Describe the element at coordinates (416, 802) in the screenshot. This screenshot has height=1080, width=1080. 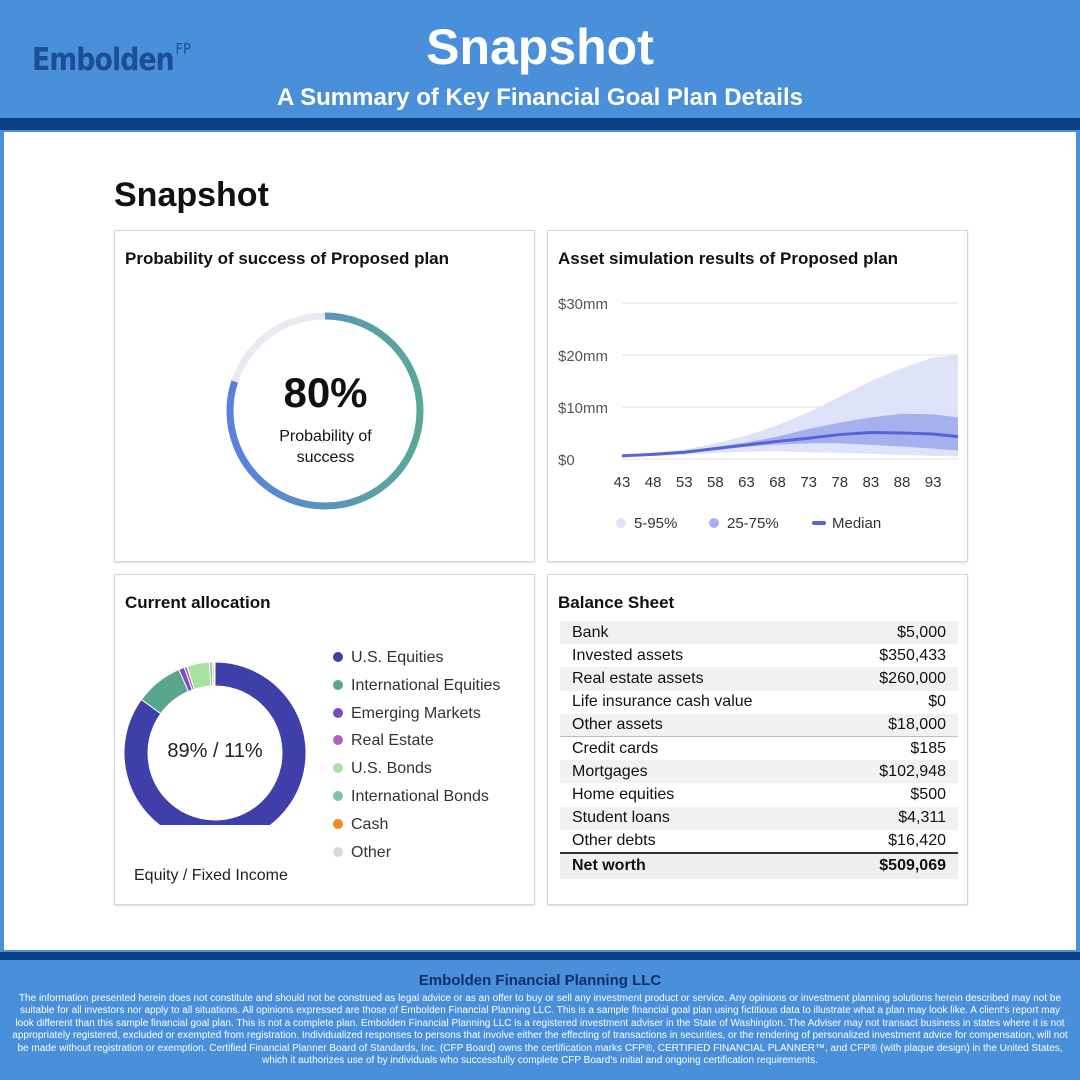
I see `legend-intl-bonds: International Bonds` at that location.